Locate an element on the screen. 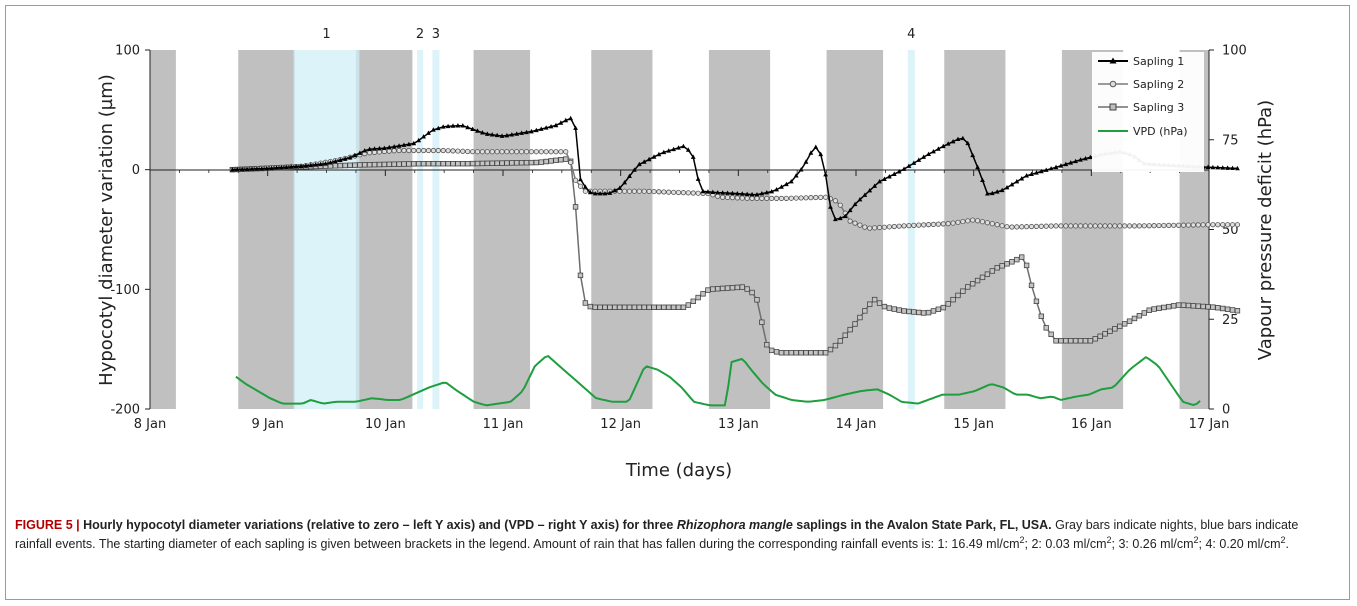  x-axis-title: Time (days) is located at coordinates (678, 470).